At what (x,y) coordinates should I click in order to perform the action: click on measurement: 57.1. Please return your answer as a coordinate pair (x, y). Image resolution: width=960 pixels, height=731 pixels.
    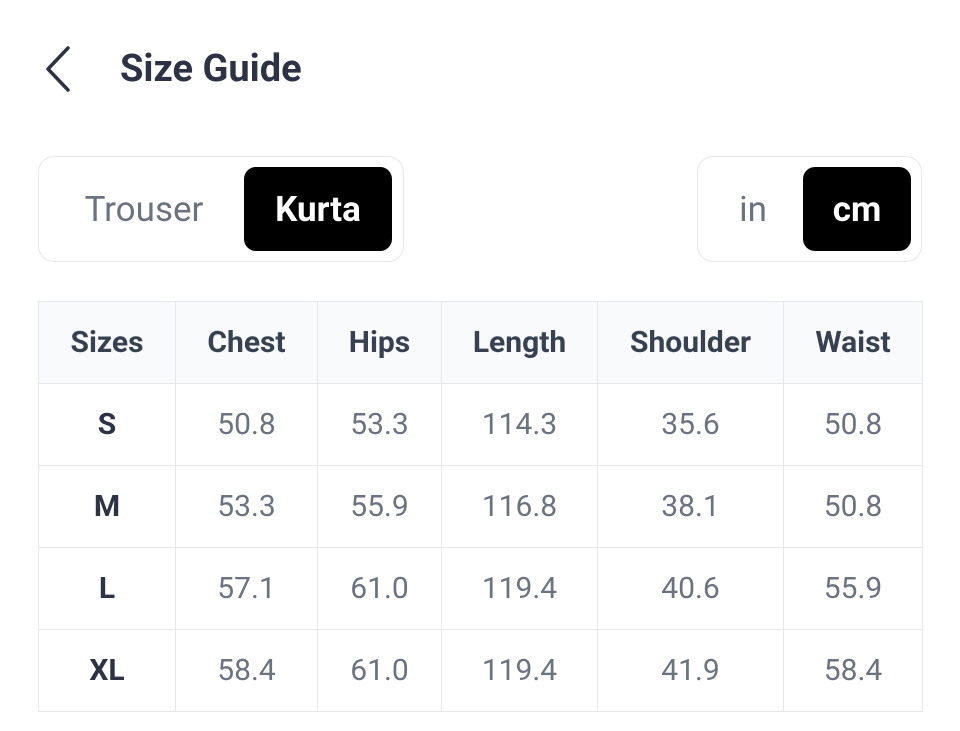
    Looking at the image, I should click on (246, 588).